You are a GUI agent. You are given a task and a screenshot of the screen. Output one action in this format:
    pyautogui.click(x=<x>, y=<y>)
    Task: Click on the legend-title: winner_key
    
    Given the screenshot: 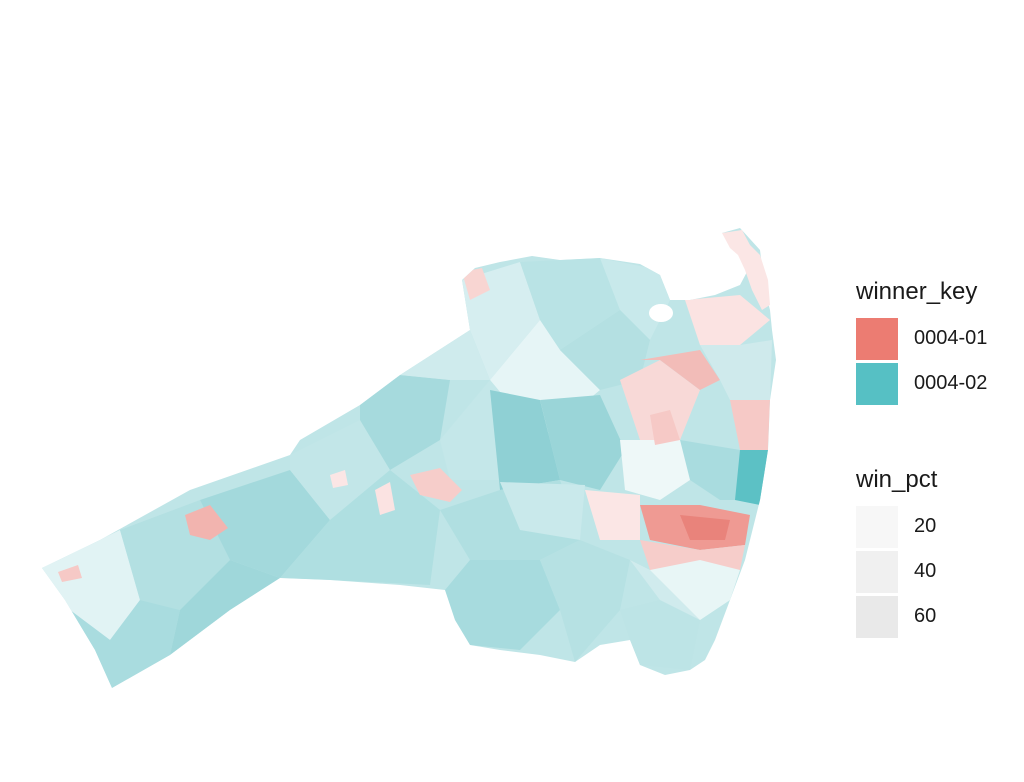 What is the action you would take?
    pyautogui.click(x=917, y=291)
    